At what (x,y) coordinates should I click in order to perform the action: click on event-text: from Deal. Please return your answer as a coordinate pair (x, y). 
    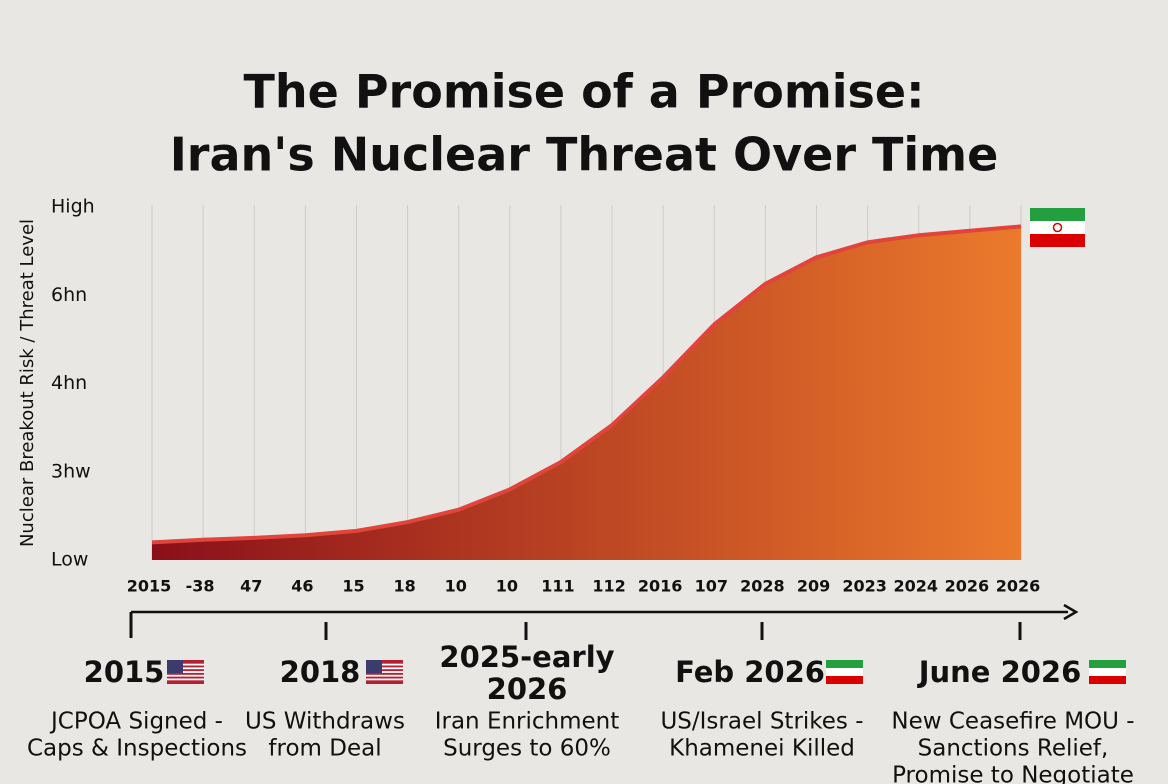
    Looking at the image, I should click on (324, 749).